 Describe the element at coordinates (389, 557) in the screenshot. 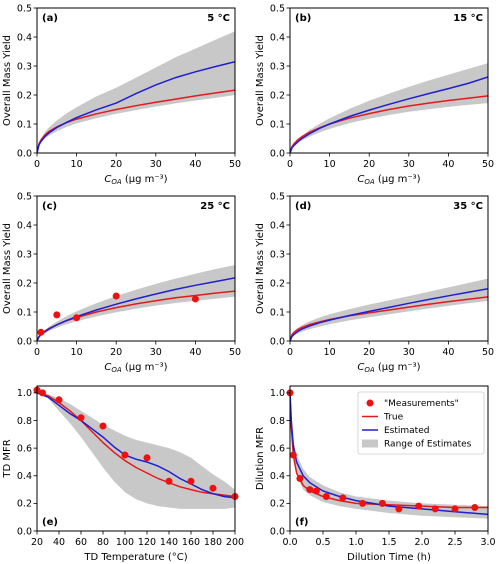

I see `x-axis-label: Dilution Time (h)` at that location.